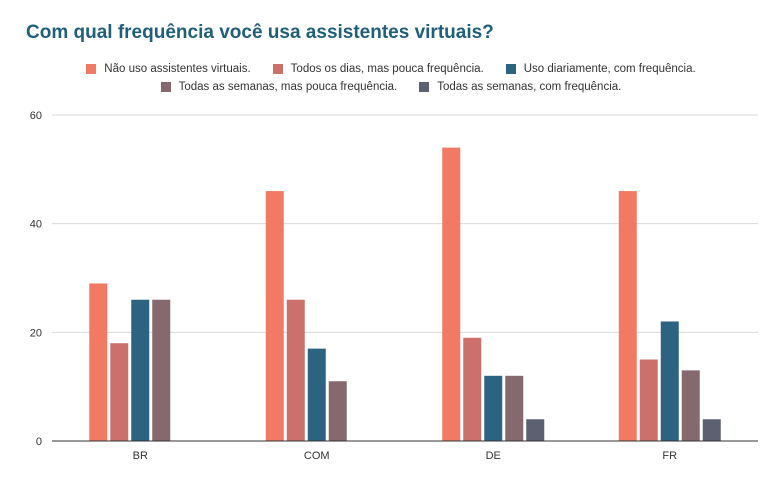 Image resolution: width=782 pixels, height=485 pixels. I want to click on x-tick-label-de: DE, so click(493, 456).